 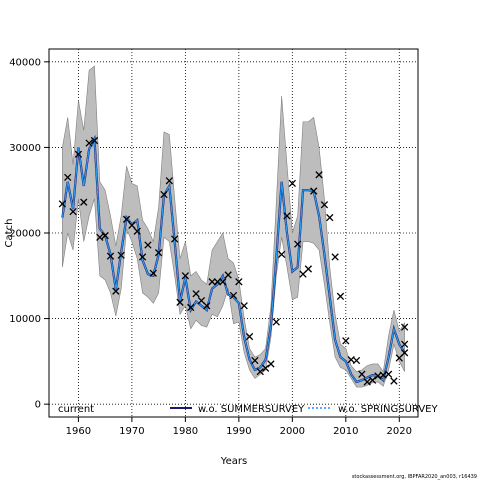 I want to click on y-tick-label: 0, so click(x=38, y=405).